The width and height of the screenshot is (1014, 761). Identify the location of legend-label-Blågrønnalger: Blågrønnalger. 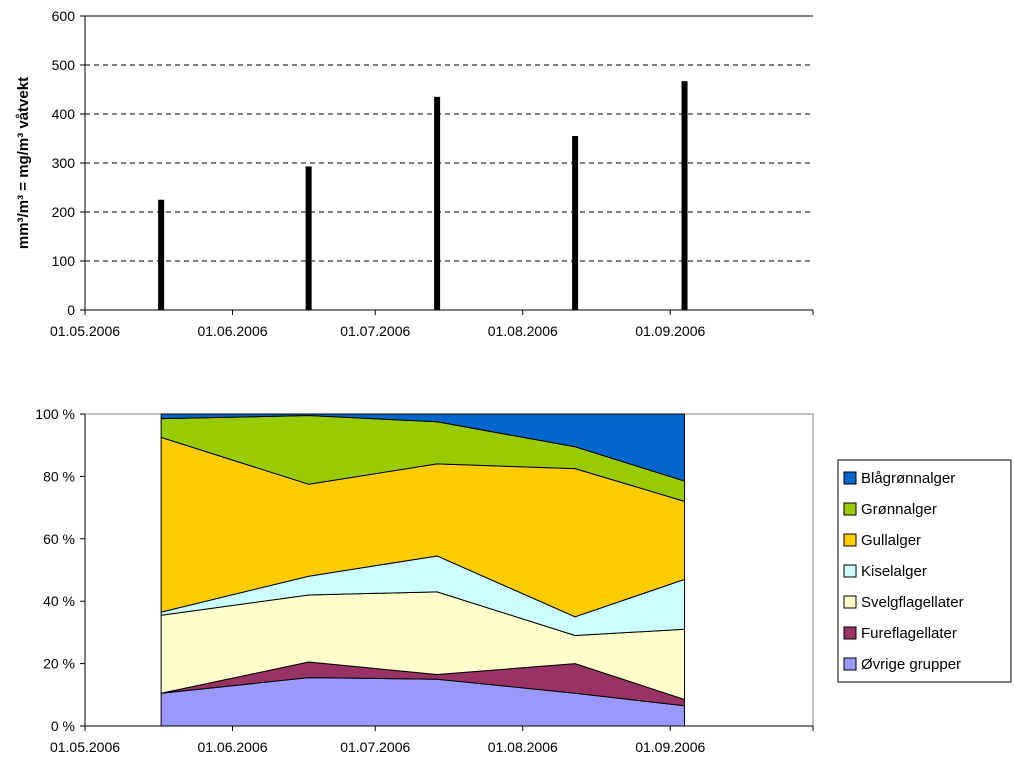
(908, 478).